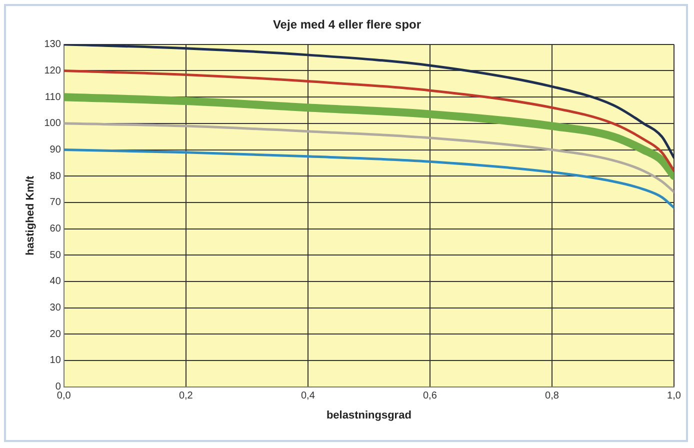 This screenshot has height=448, width=694. Describe the element at coordinates (56, 360) in the screenshot. I see `y-tick-label: 10` at that location.